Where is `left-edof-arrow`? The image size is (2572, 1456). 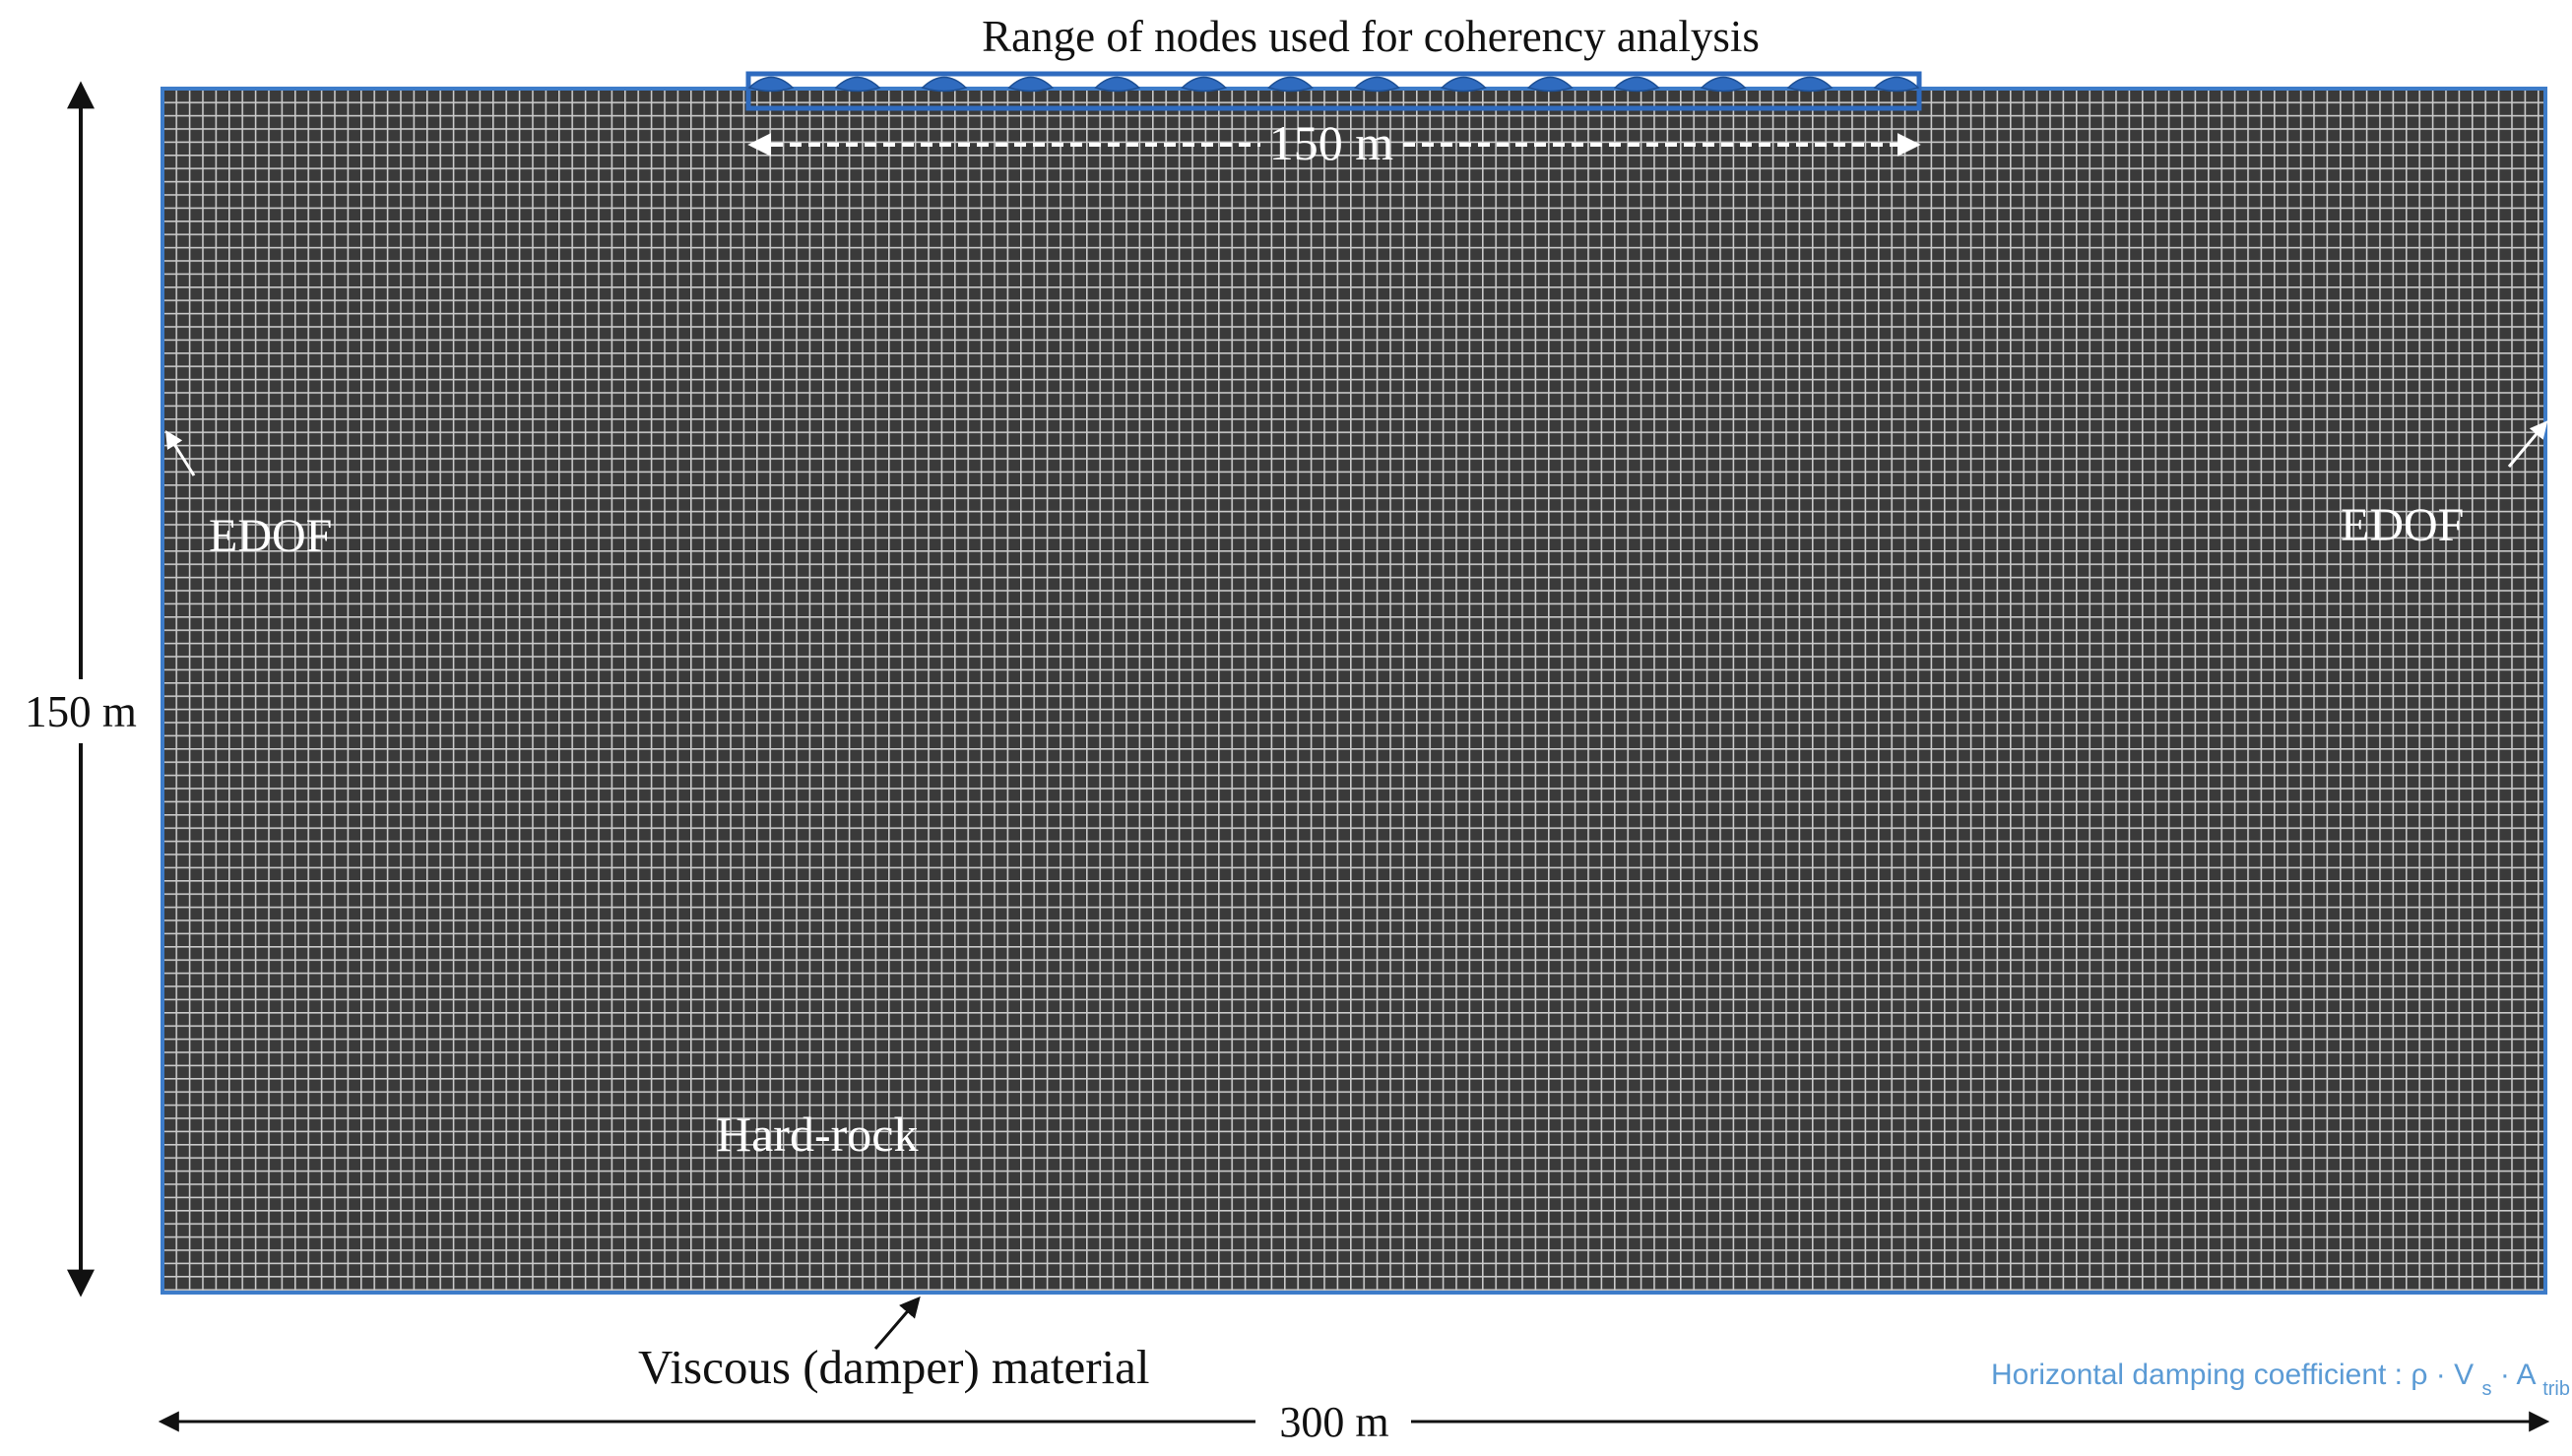 left-edof-arrow is located at coordinates (181, 452).